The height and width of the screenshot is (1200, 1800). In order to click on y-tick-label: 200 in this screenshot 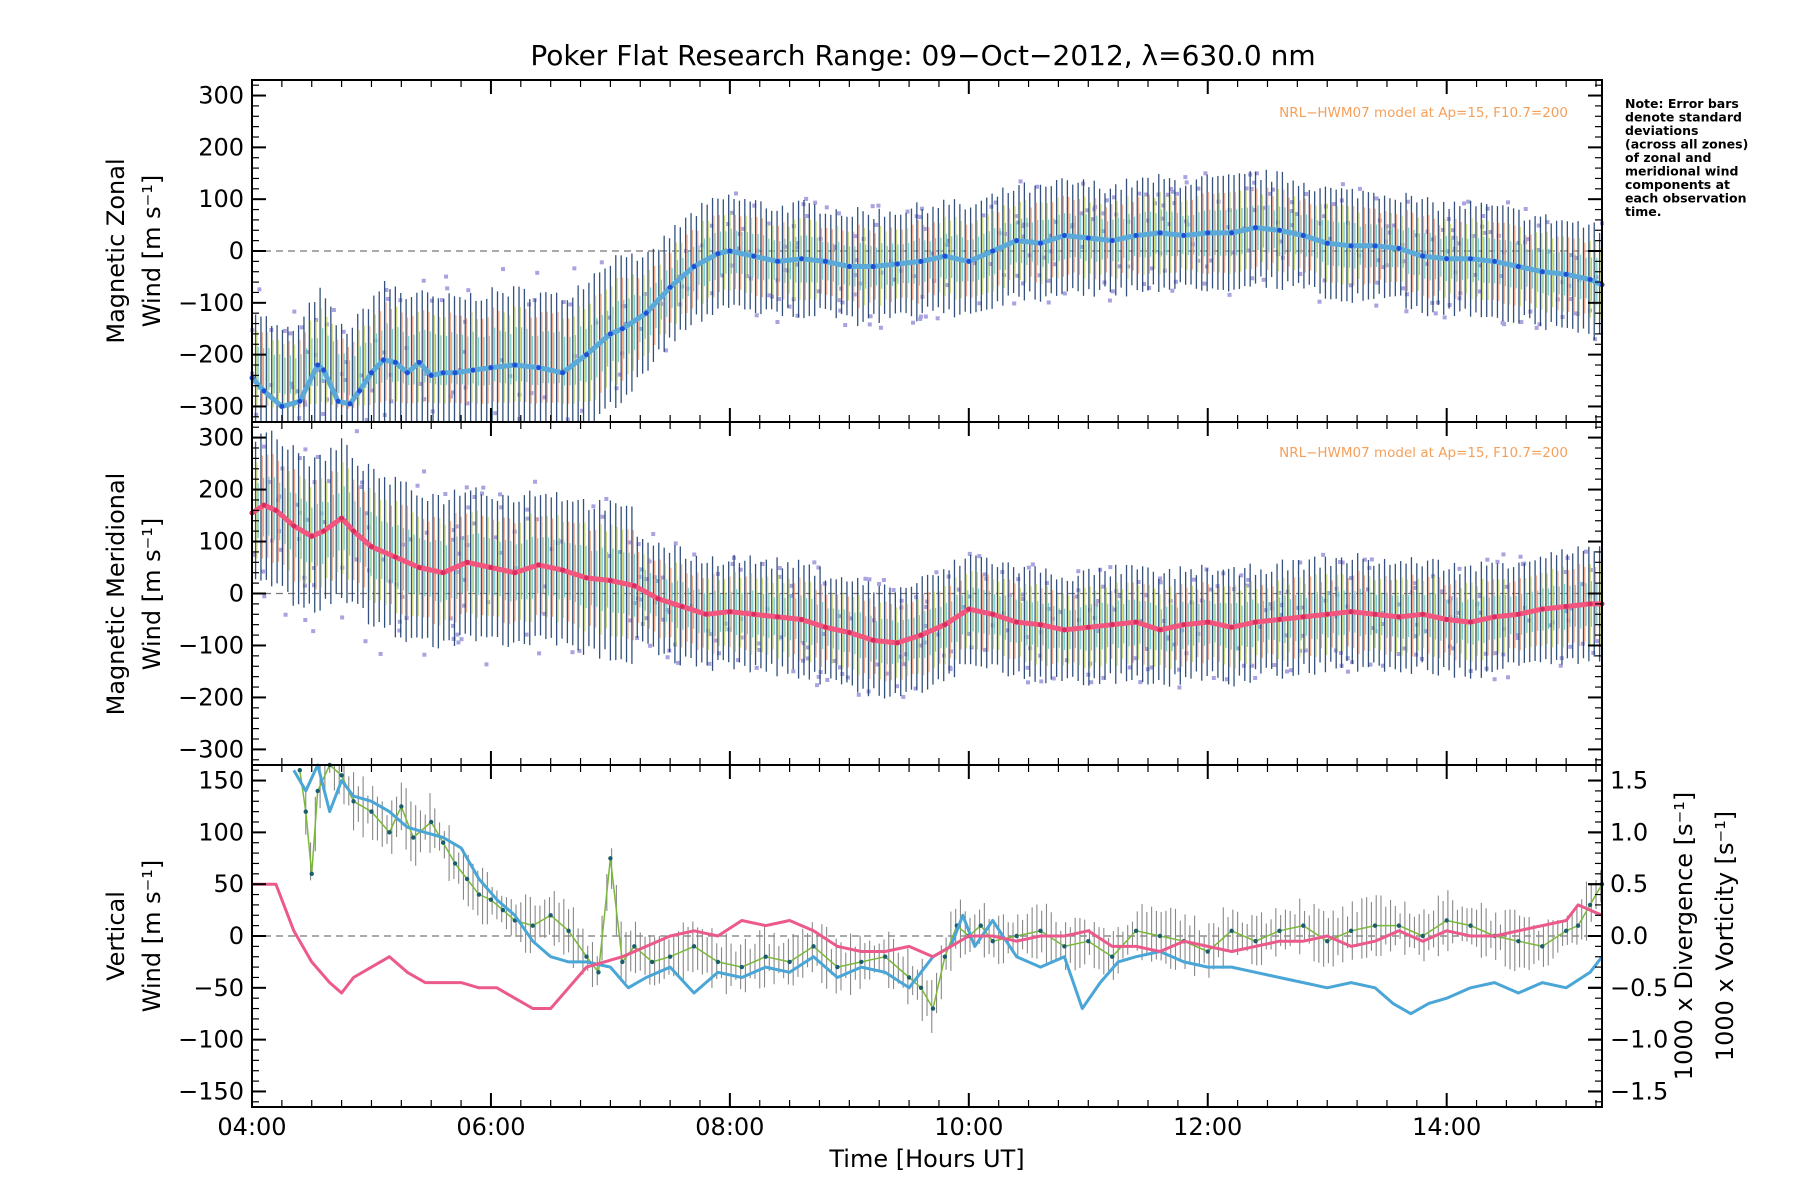, I will do `click(221, 490)`.